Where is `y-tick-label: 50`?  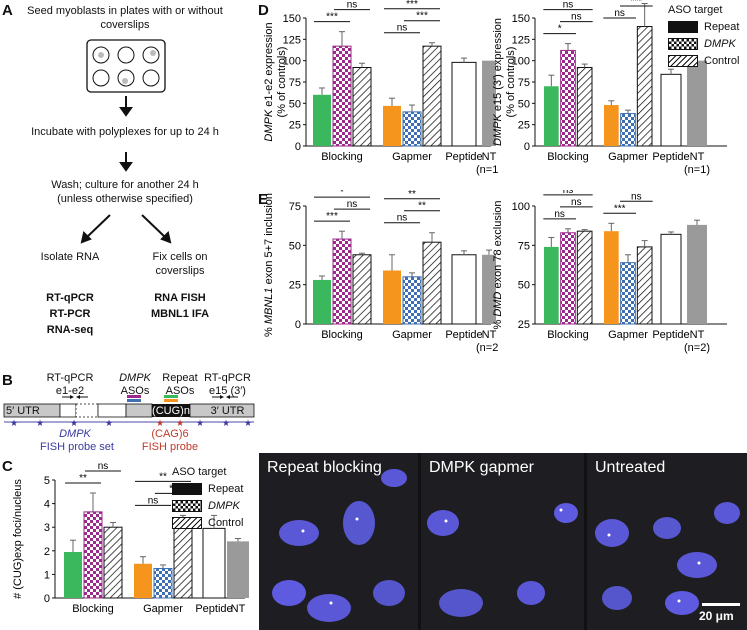
y-tick-label: 50 is located at coordinates (295, 104).